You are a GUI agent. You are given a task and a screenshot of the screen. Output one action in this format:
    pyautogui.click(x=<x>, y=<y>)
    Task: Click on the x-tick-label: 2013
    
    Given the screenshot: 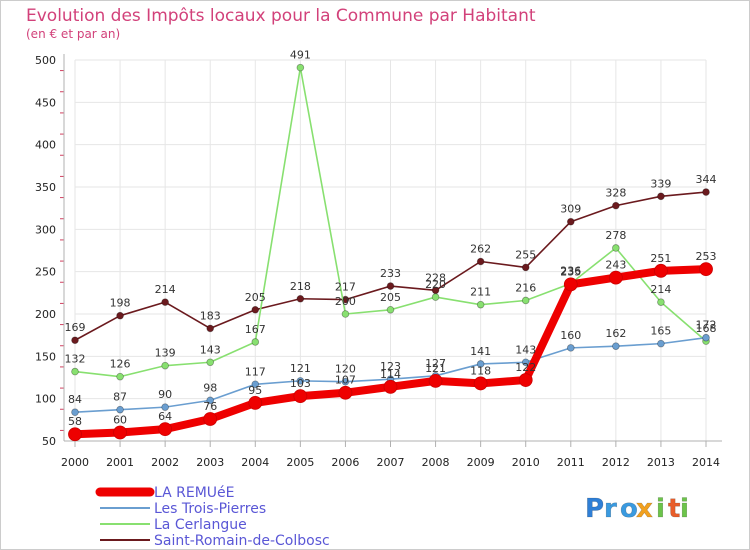 What is the action you would take?
    pyautogui.click(x=661, y=462)
    